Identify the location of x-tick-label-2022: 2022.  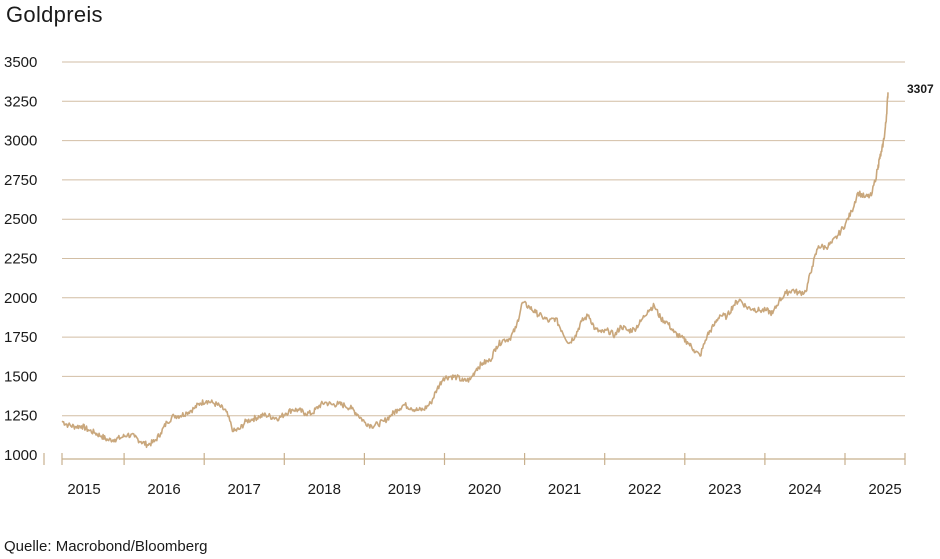
(644, 489).